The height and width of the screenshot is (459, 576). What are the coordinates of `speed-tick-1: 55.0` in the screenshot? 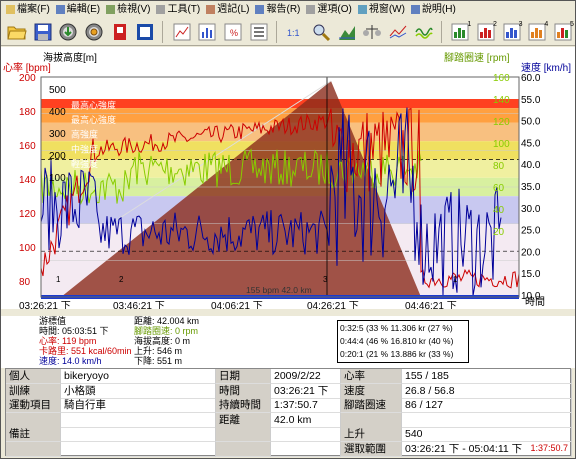 It's located at (531, 100).